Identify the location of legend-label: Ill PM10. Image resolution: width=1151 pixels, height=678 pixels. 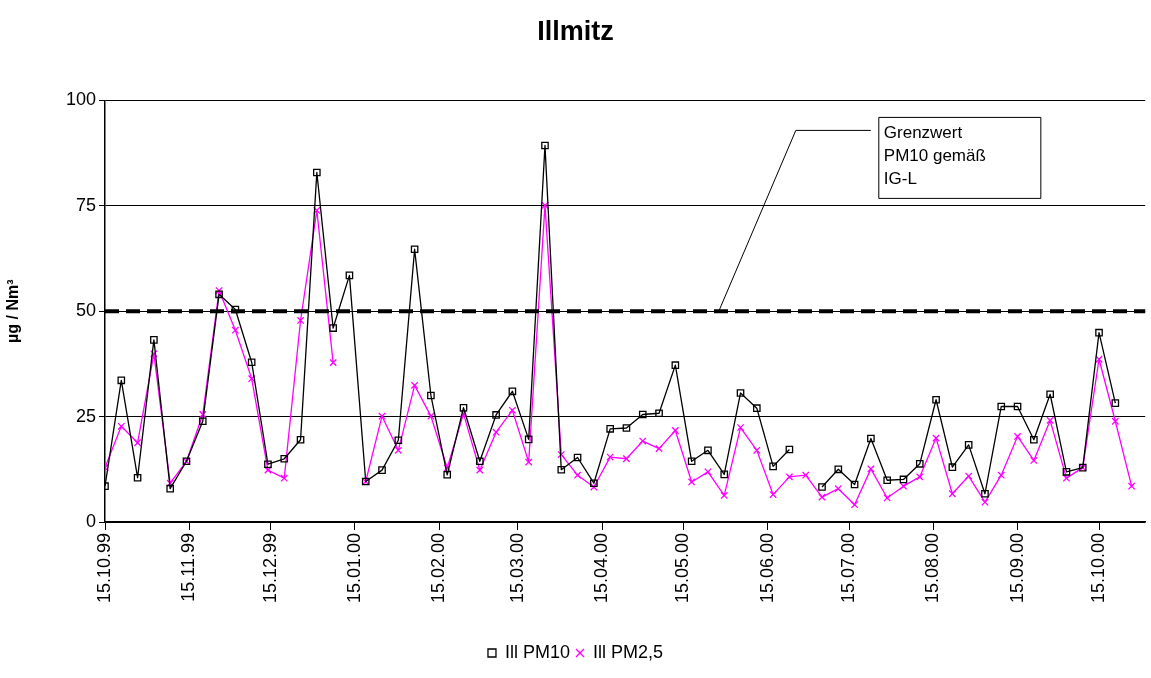
(537, 651).